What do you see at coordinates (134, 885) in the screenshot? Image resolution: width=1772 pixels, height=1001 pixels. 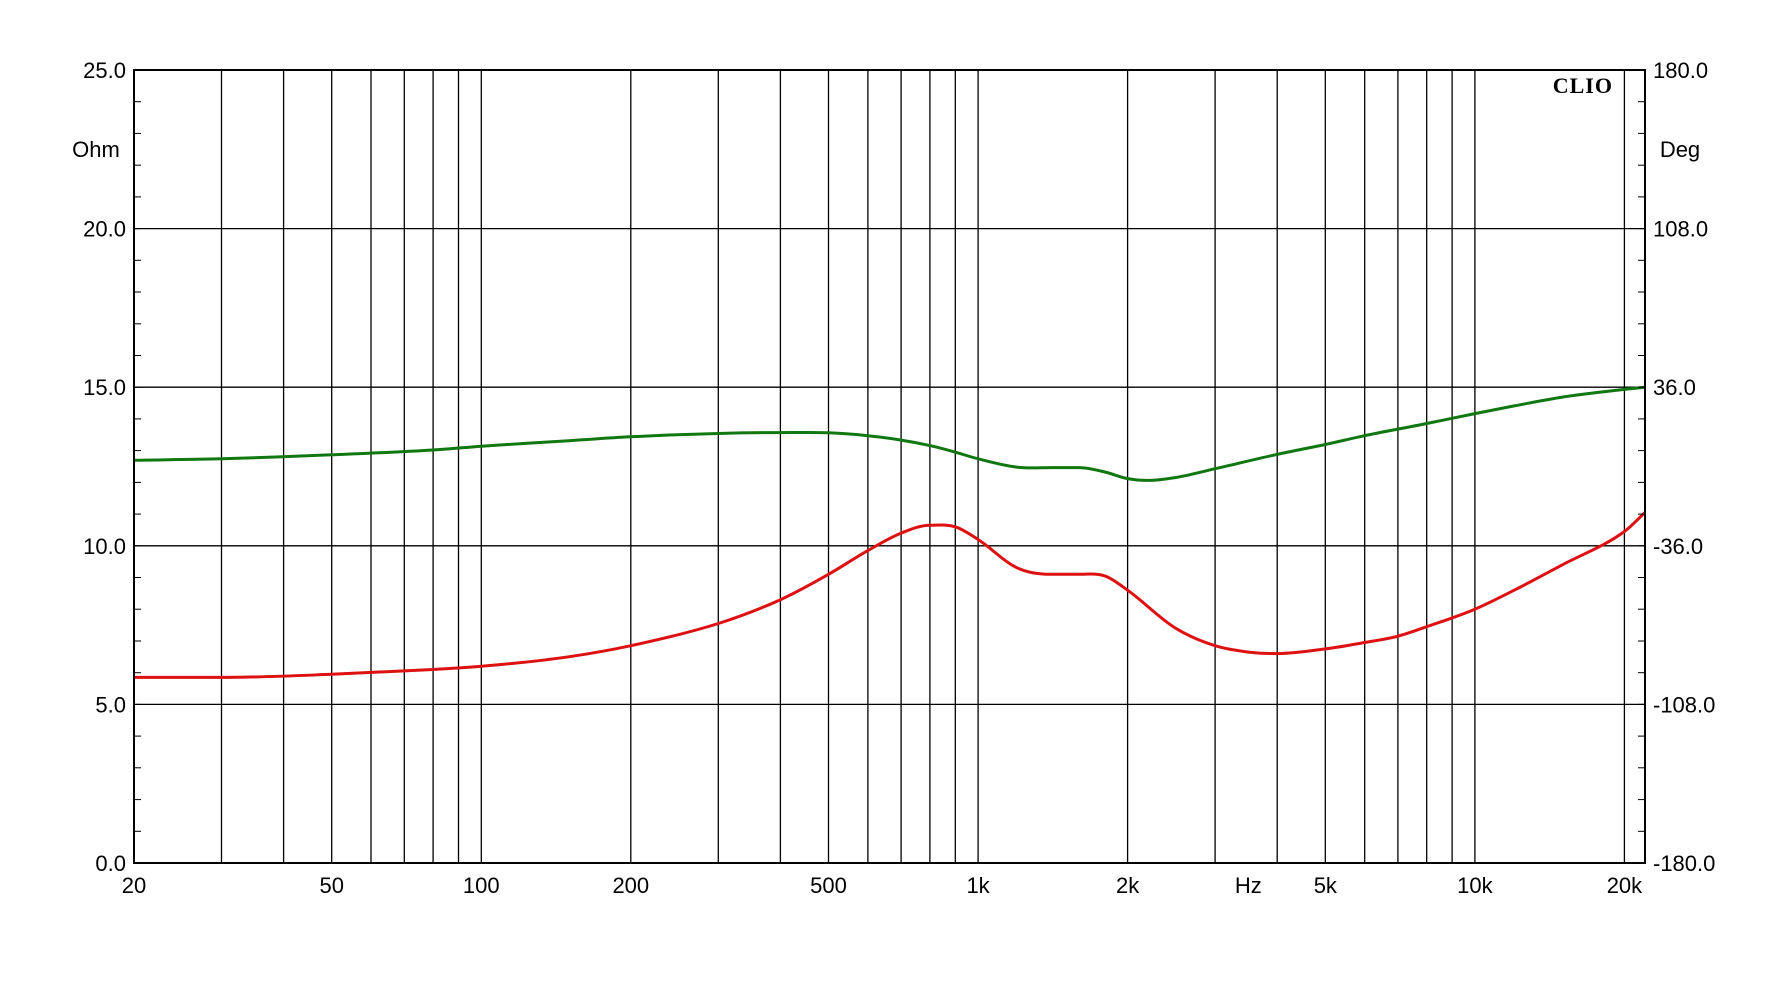 I see `x-tick-label: 20` at bounding box center [134, 885].